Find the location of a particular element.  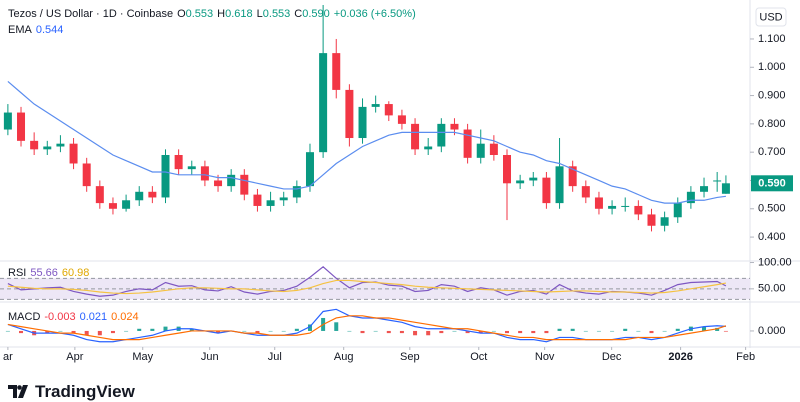

x-tick-label: Nov is located at coordinates (545, 357).